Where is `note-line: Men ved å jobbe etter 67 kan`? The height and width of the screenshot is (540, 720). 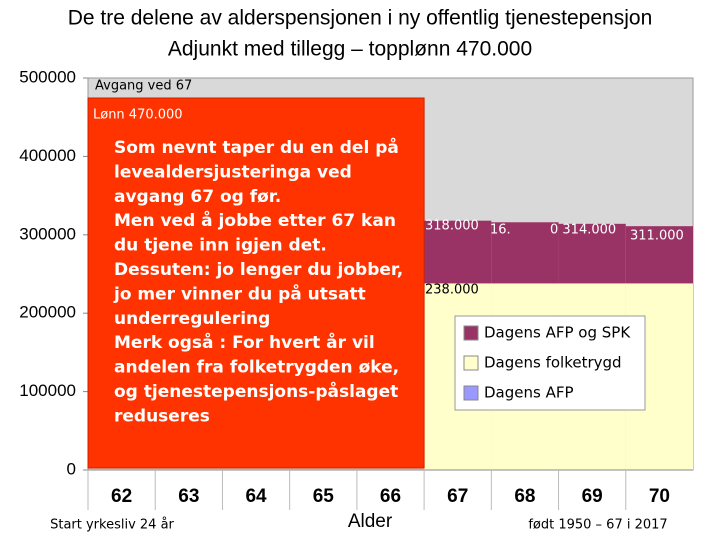
note-line: Men ved å jobbe etter 67 kan is located at coordinates (255, 220).